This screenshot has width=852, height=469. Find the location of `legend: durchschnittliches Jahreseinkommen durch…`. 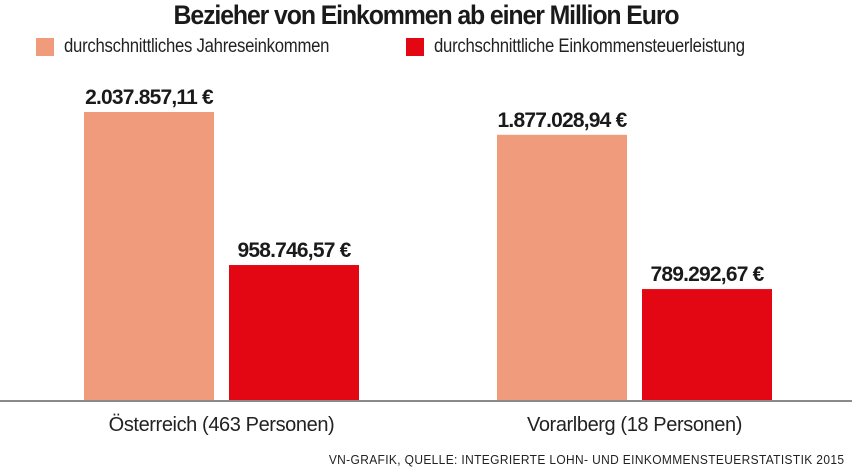

legend: durchschnittliches Jahreseinkommen durch… is located at coordinates (426, 48).